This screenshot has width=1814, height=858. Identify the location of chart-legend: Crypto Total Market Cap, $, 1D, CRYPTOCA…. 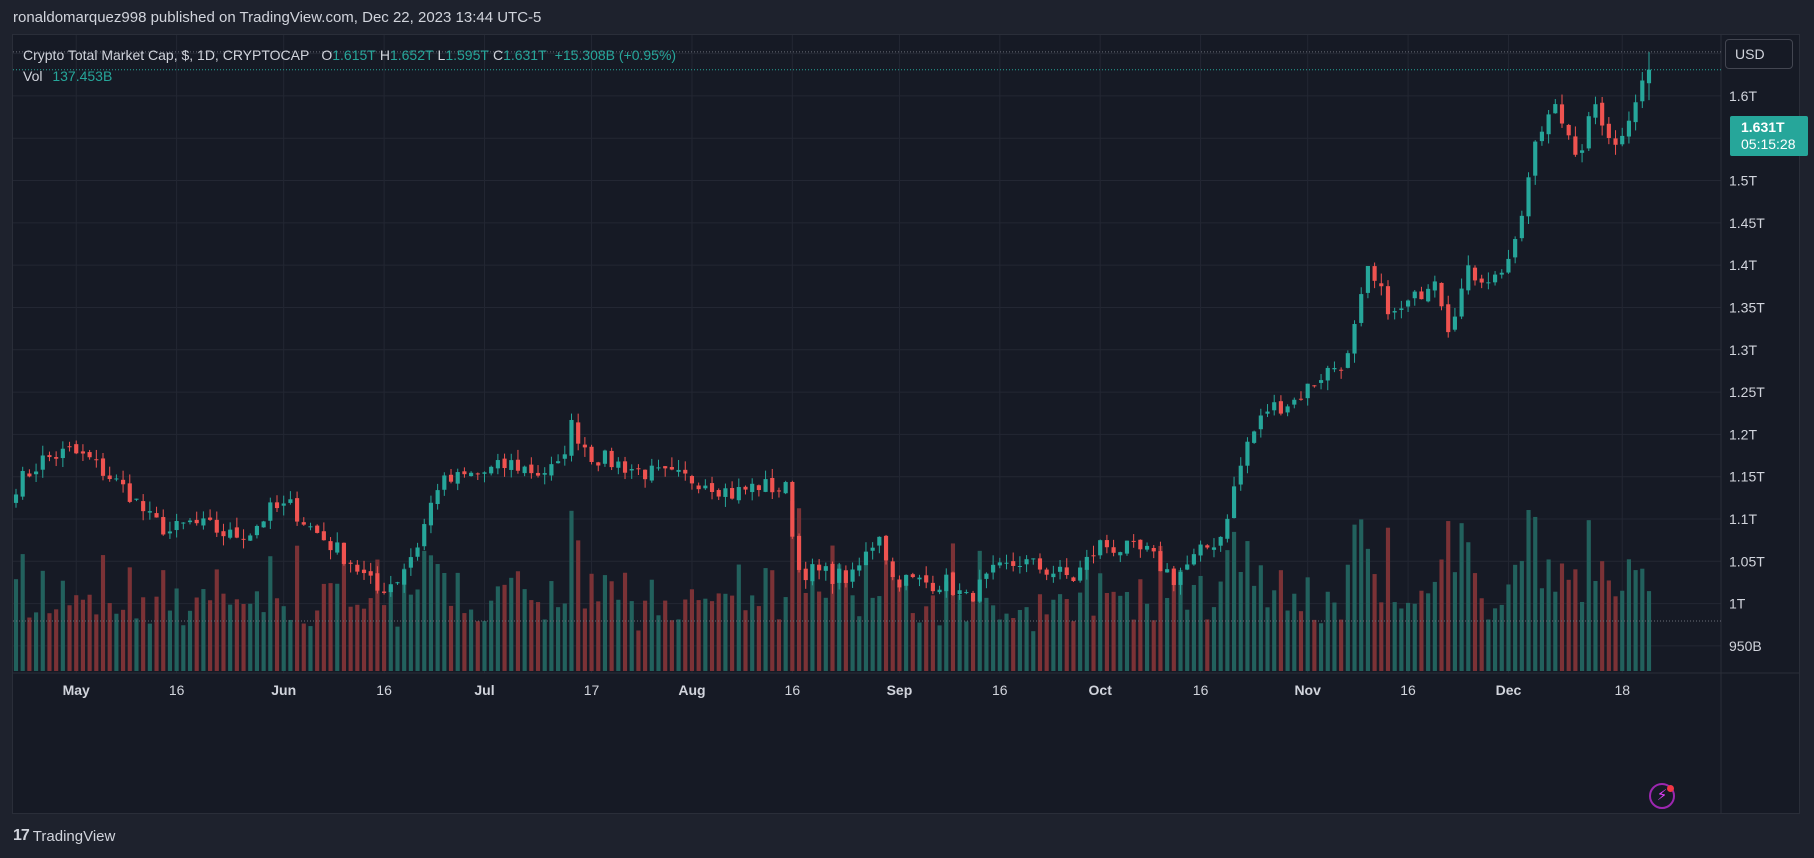
(349, 66).